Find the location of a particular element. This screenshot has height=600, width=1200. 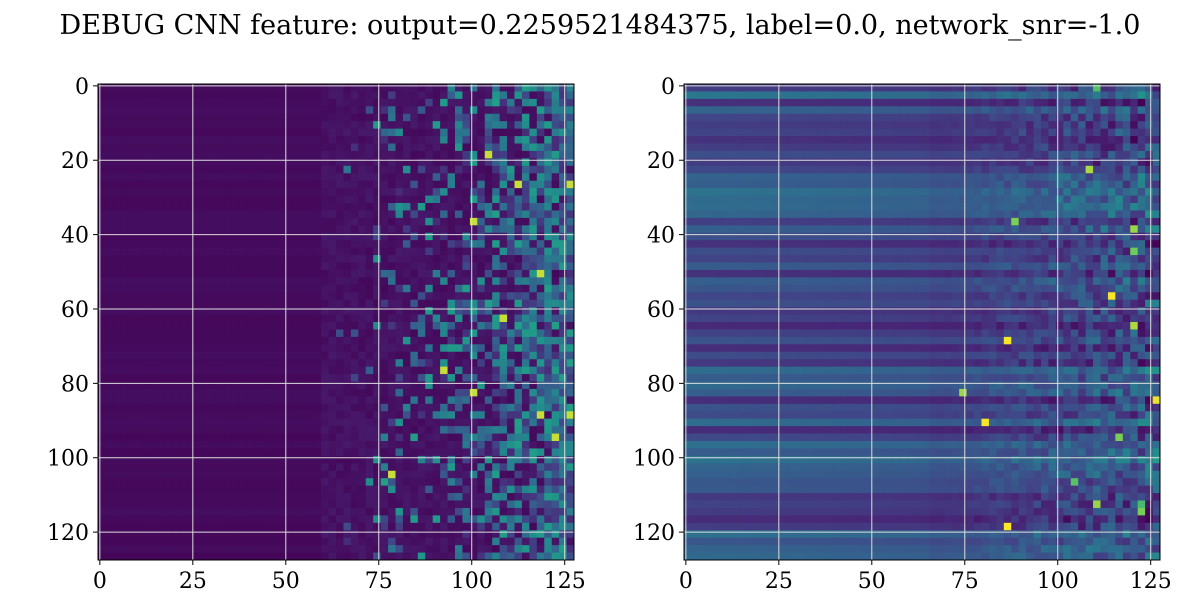

heatmap-right-yticks: 0 20 40 60 80 100 120 is located at coordinates (658, 310).